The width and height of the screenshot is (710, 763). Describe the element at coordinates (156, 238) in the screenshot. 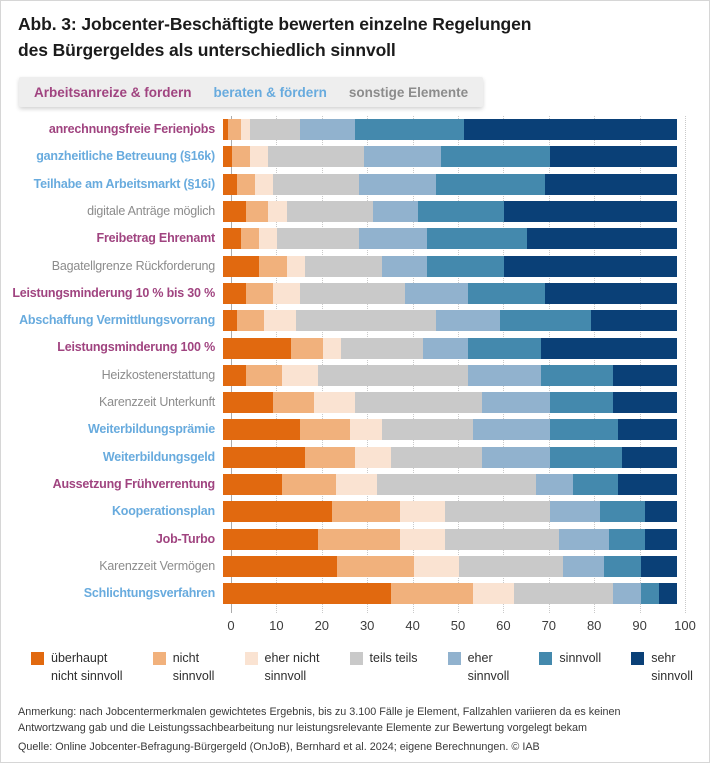

I see `category-label: Freibetrag Ehrenamt` at that location.